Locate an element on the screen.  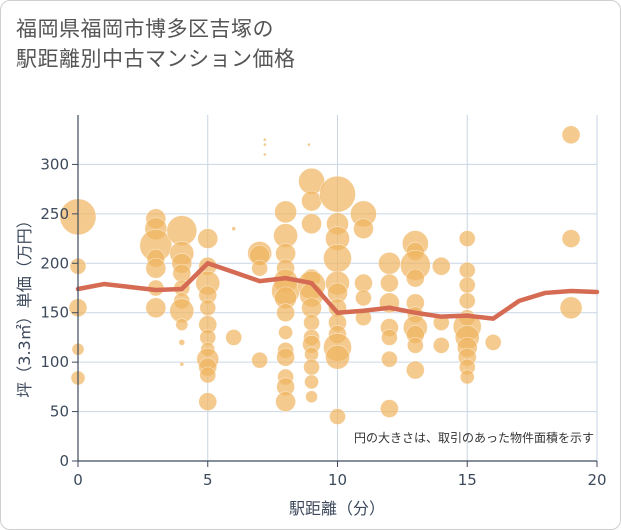
x-tick-label: 5 is located at coordinates (208, 480).